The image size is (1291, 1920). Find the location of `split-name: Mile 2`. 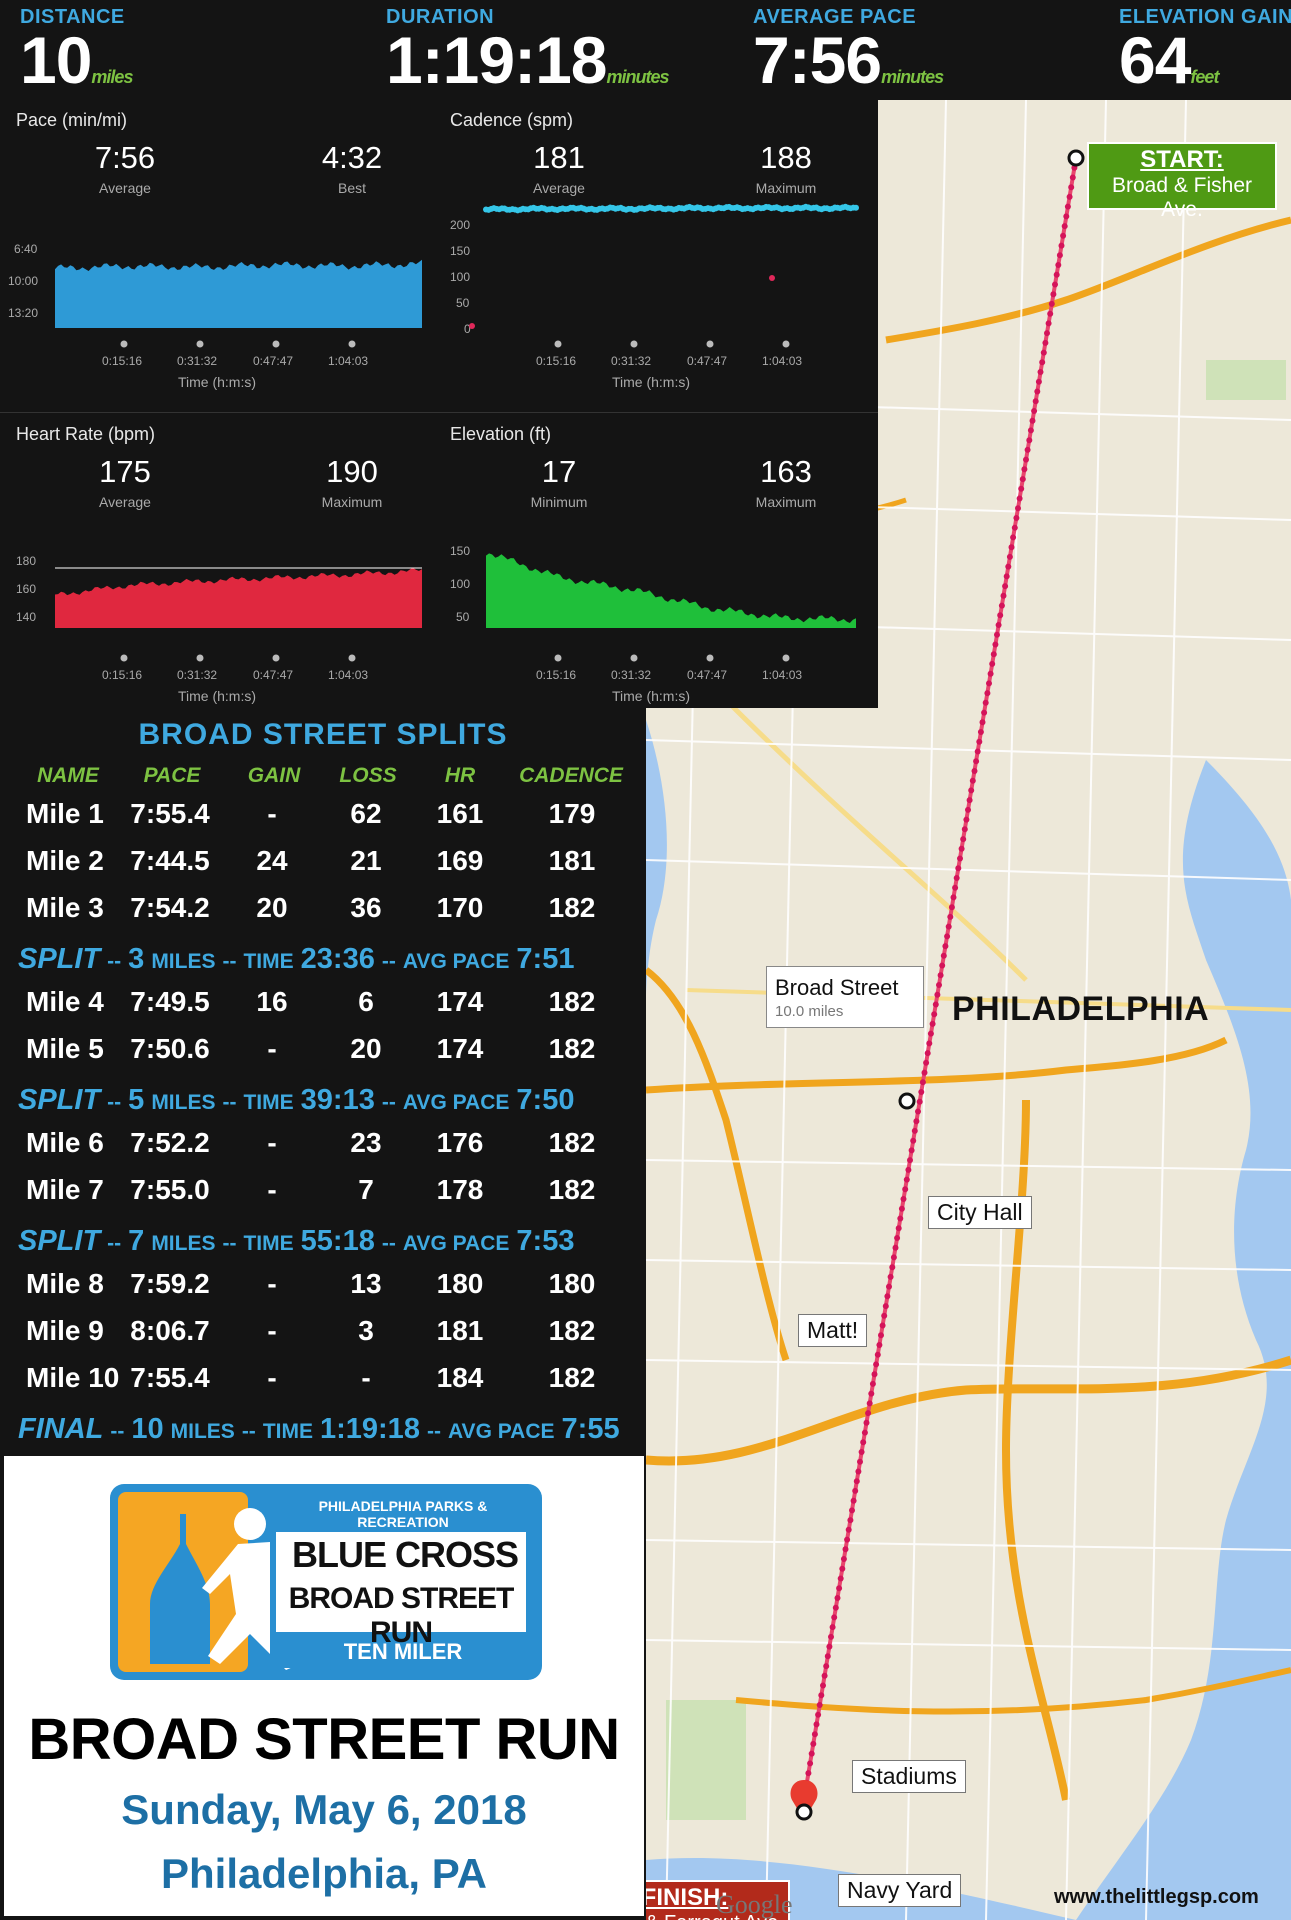

split-name: Mile 2 is located at coordinates (65, 860).